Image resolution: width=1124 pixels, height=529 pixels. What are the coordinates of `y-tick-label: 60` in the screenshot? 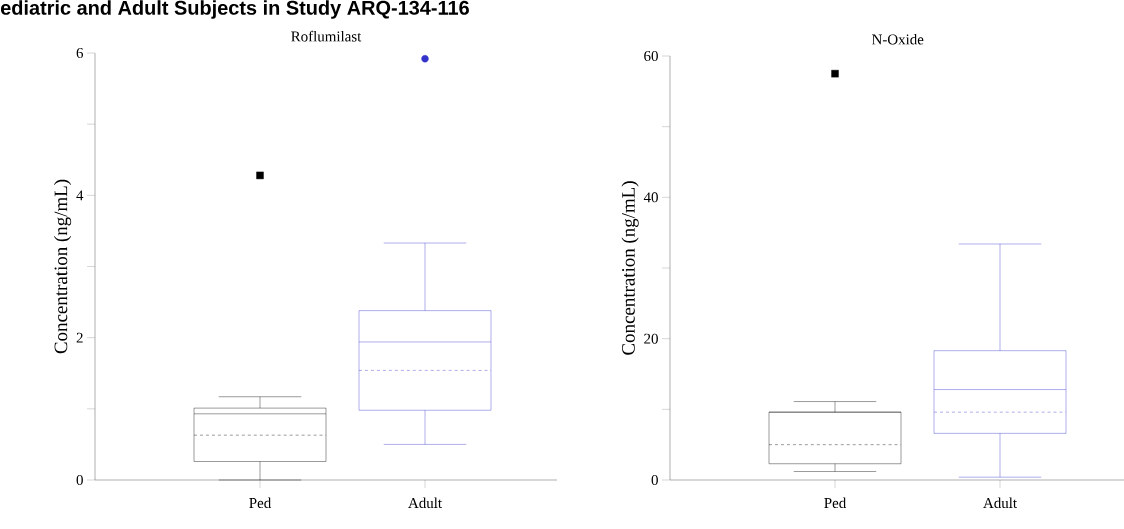 It's located at (651, 56).